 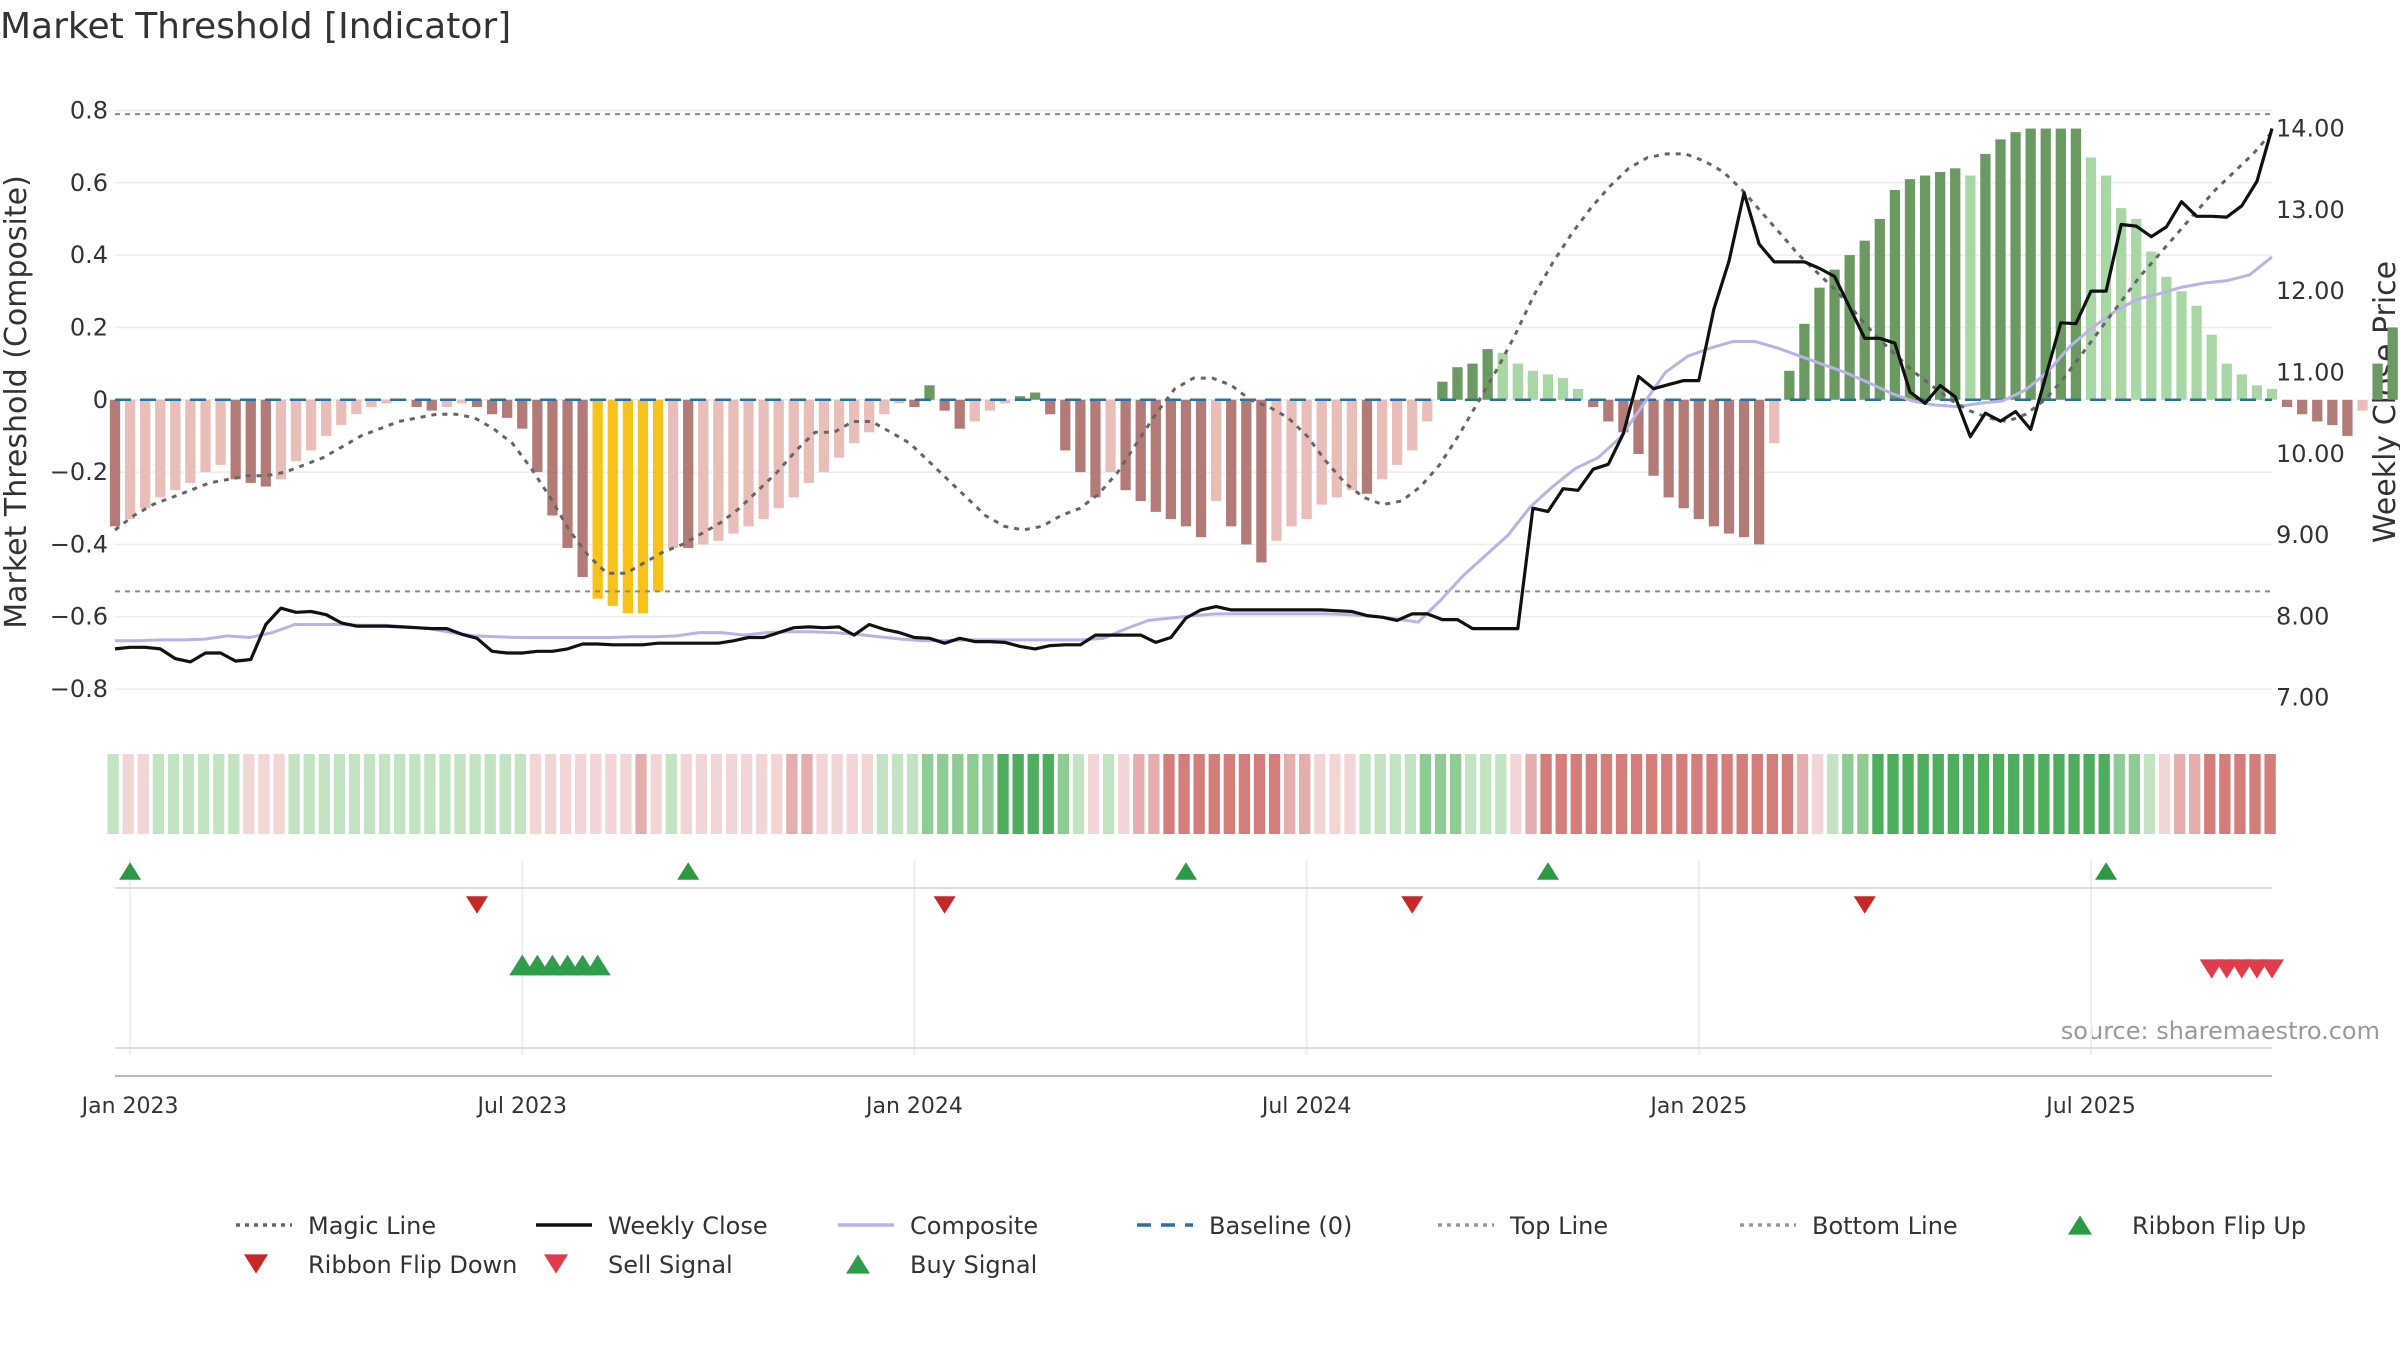 I want to click on y2-axis-ticks: 14.00 13.00 12.00 11.00 10.00 9.00 8.00 7.00, so click(x=2310, y=413).